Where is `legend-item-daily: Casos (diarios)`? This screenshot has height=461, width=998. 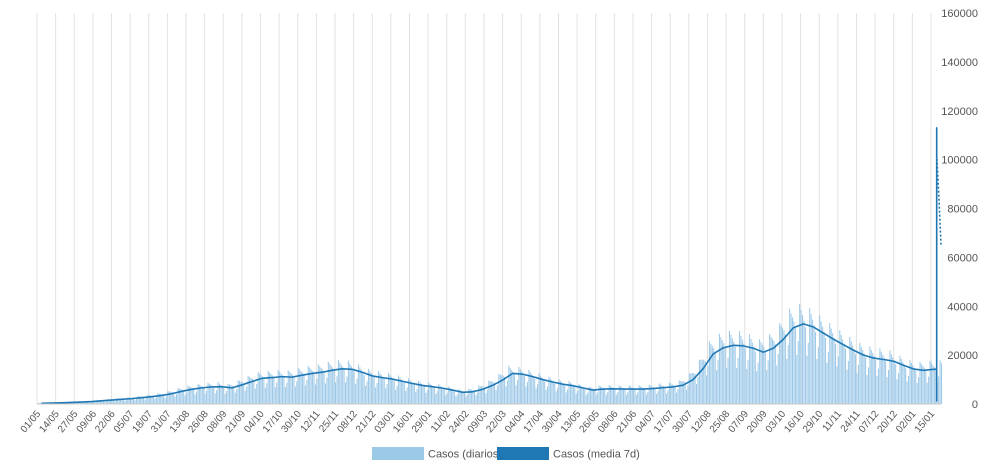
legend-item-daily: Casos (diarios) is located at coordinates (437, 454).